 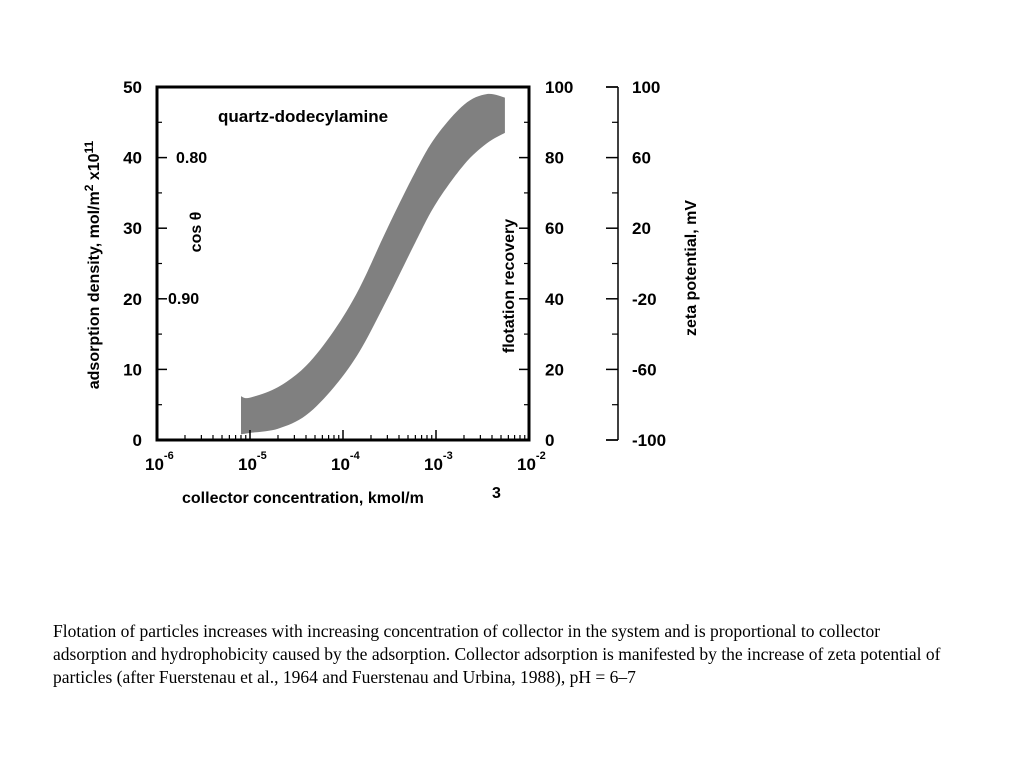 What do you see at coordinates (137, 440) in the screenshot?
I see `left-tick-label: 0` at bounding box center [137, 440].